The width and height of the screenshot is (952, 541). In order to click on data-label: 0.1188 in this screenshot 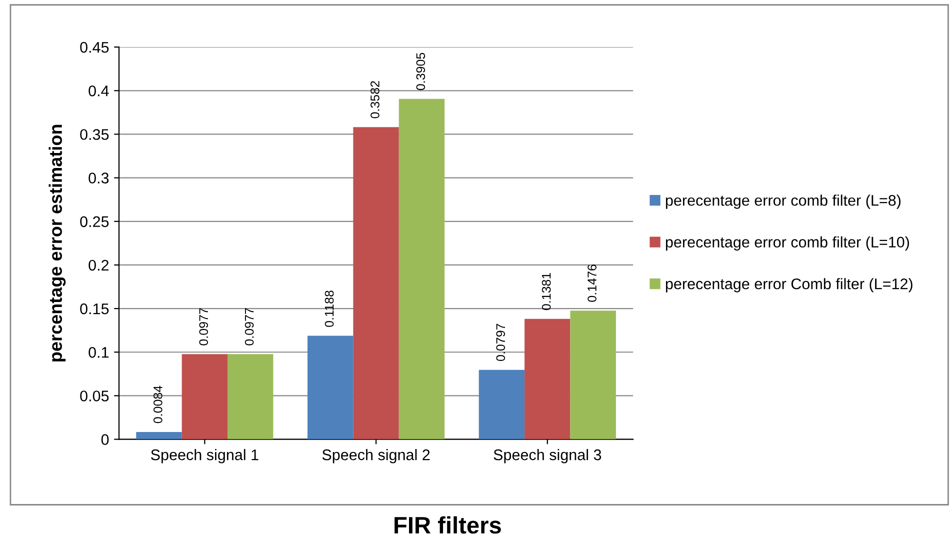, I will do `click(329, 308)`.